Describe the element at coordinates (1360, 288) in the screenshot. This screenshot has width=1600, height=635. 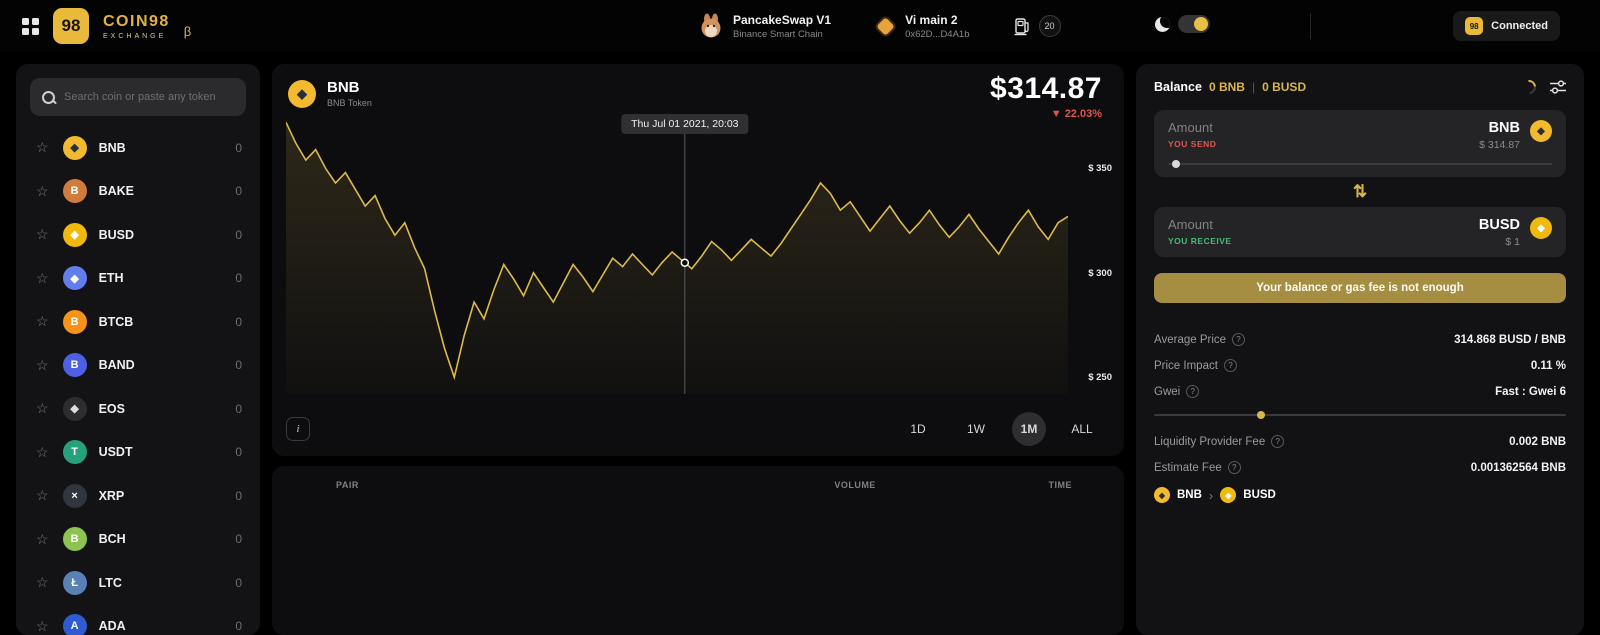
I see `swap-disabled-button: Your balance or gas fee is not enough` at that location.